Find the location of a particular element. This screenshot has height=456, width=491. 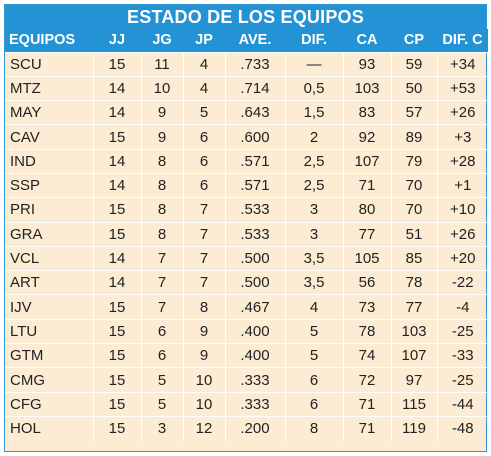

team-cell: VCL is located at coordinates (49, 259).